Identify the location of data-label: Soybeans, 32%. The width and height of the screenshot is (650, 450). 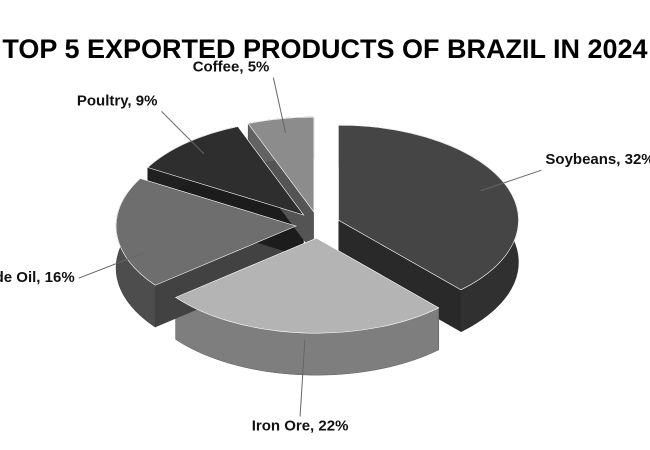
(597, 159).